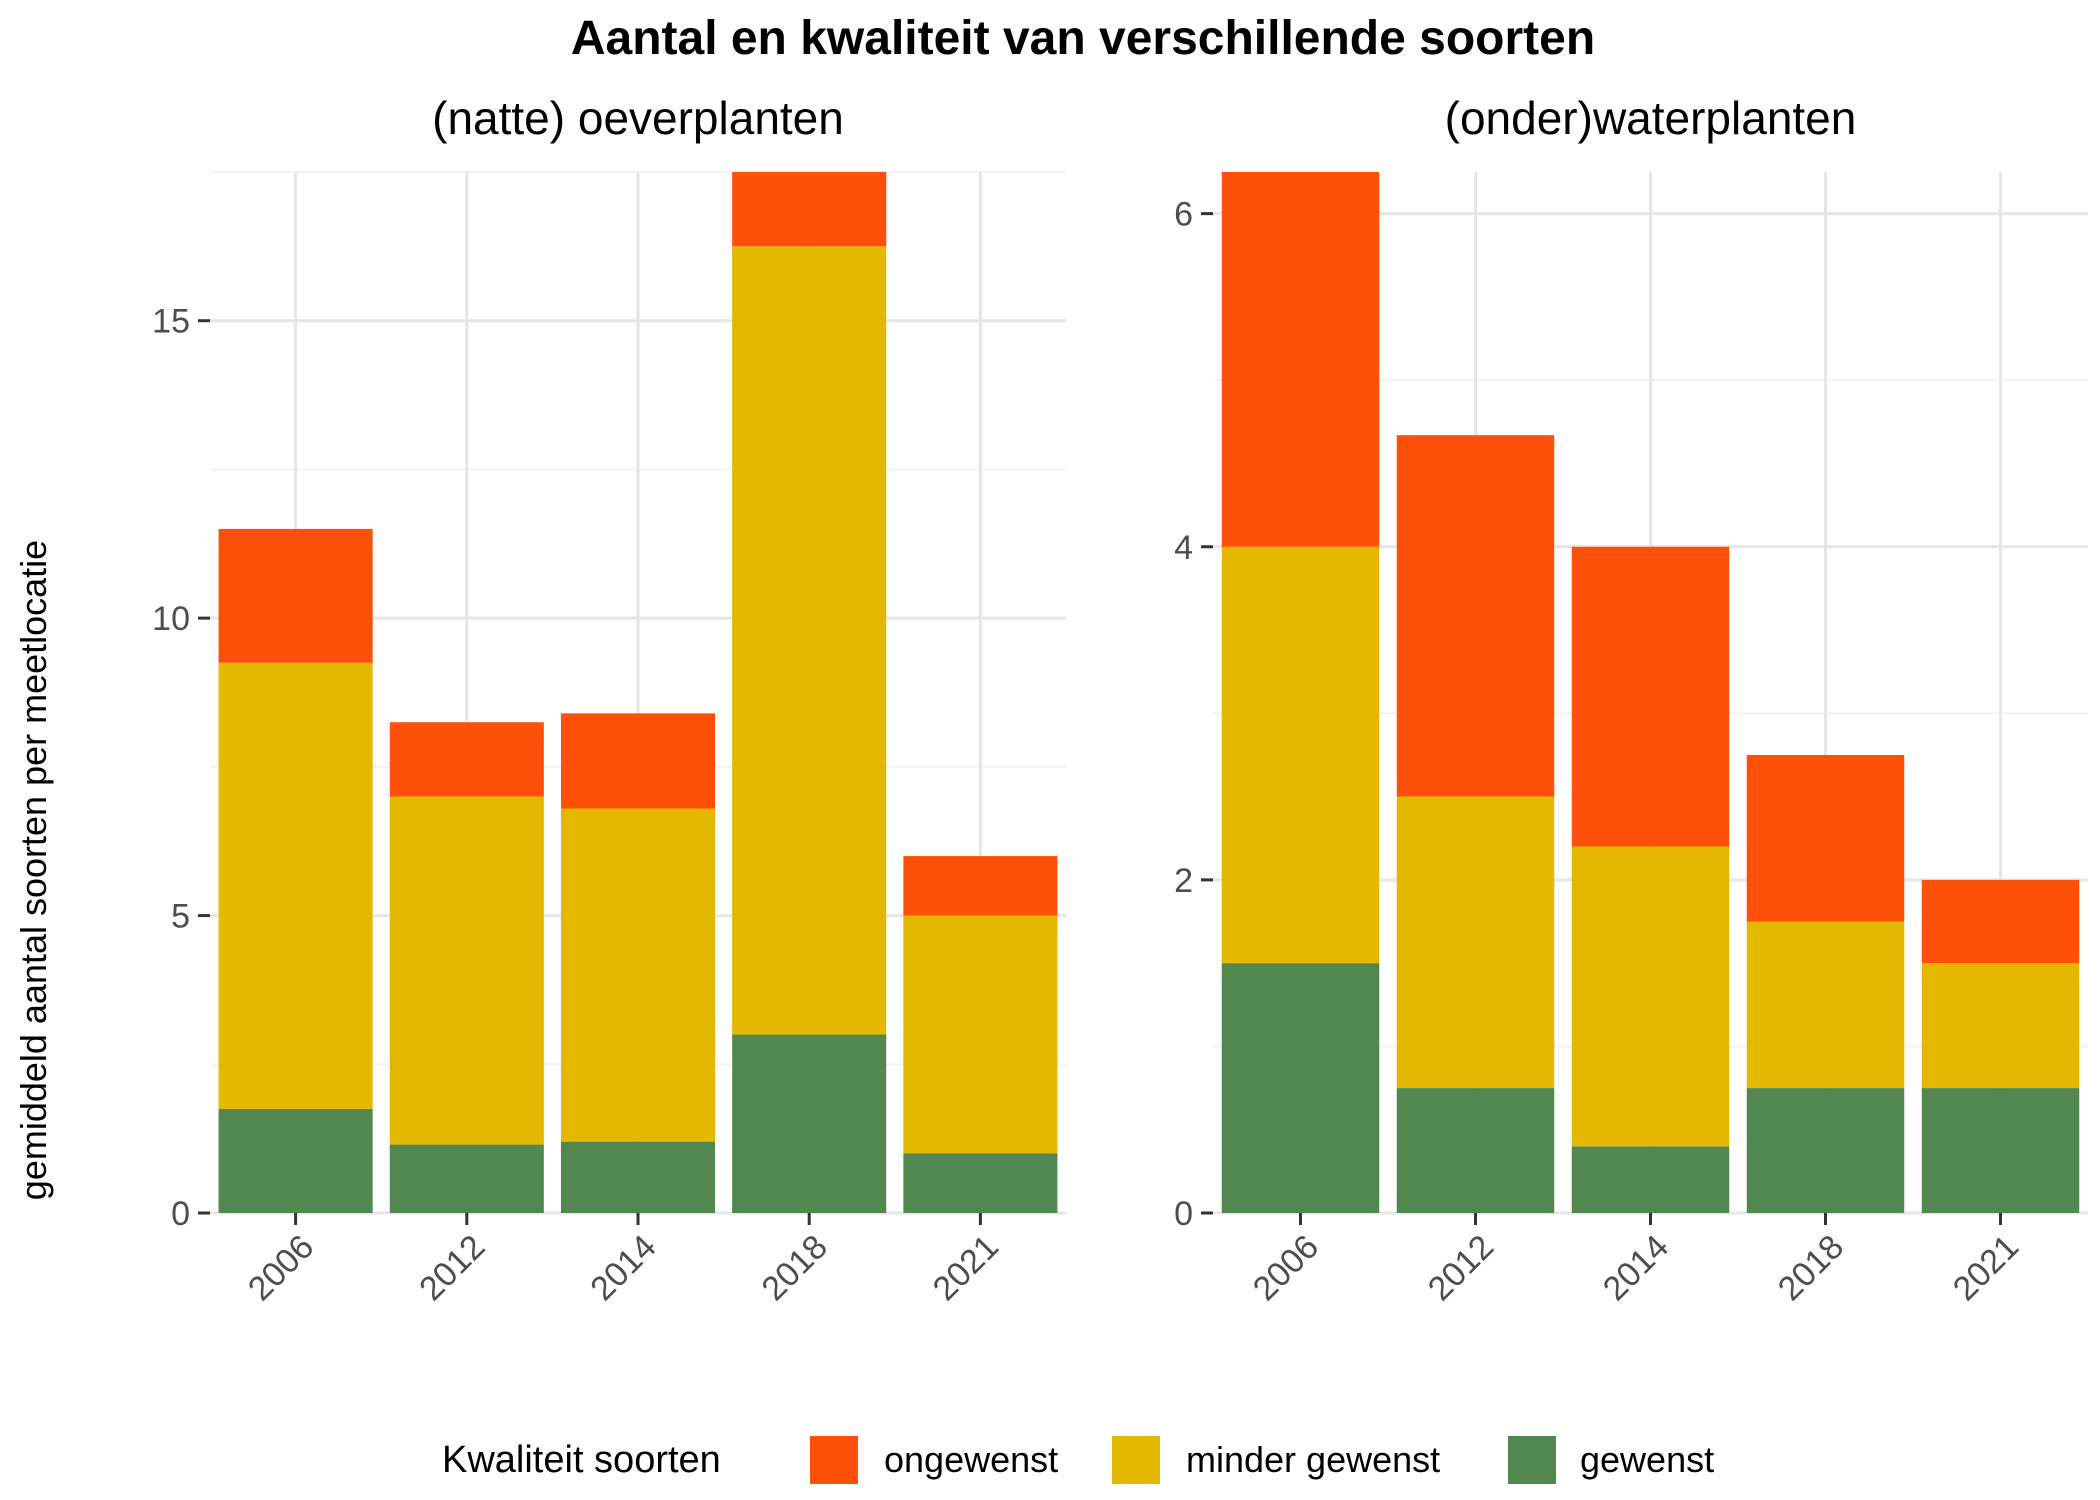  What do you see at coordinates (638, 118) in the screenshot?
I see `panel-subtitle: (natte) oeverplanten` at bounding box center [638, 118].